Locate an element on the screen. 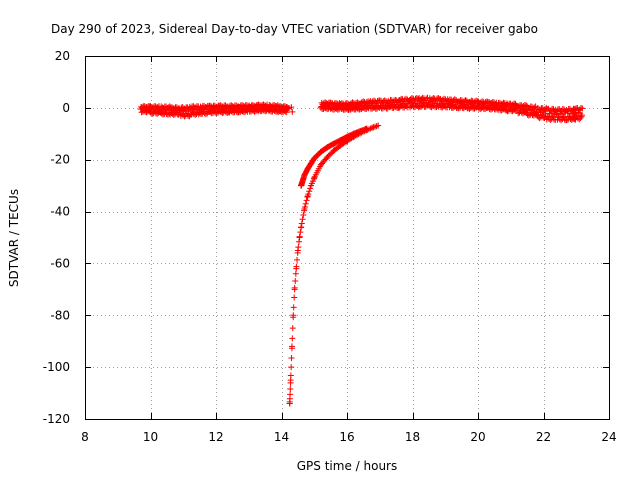 This screenshot has height=480, width=640. y-tick-label: -100 is located at coordinates (56, 367).